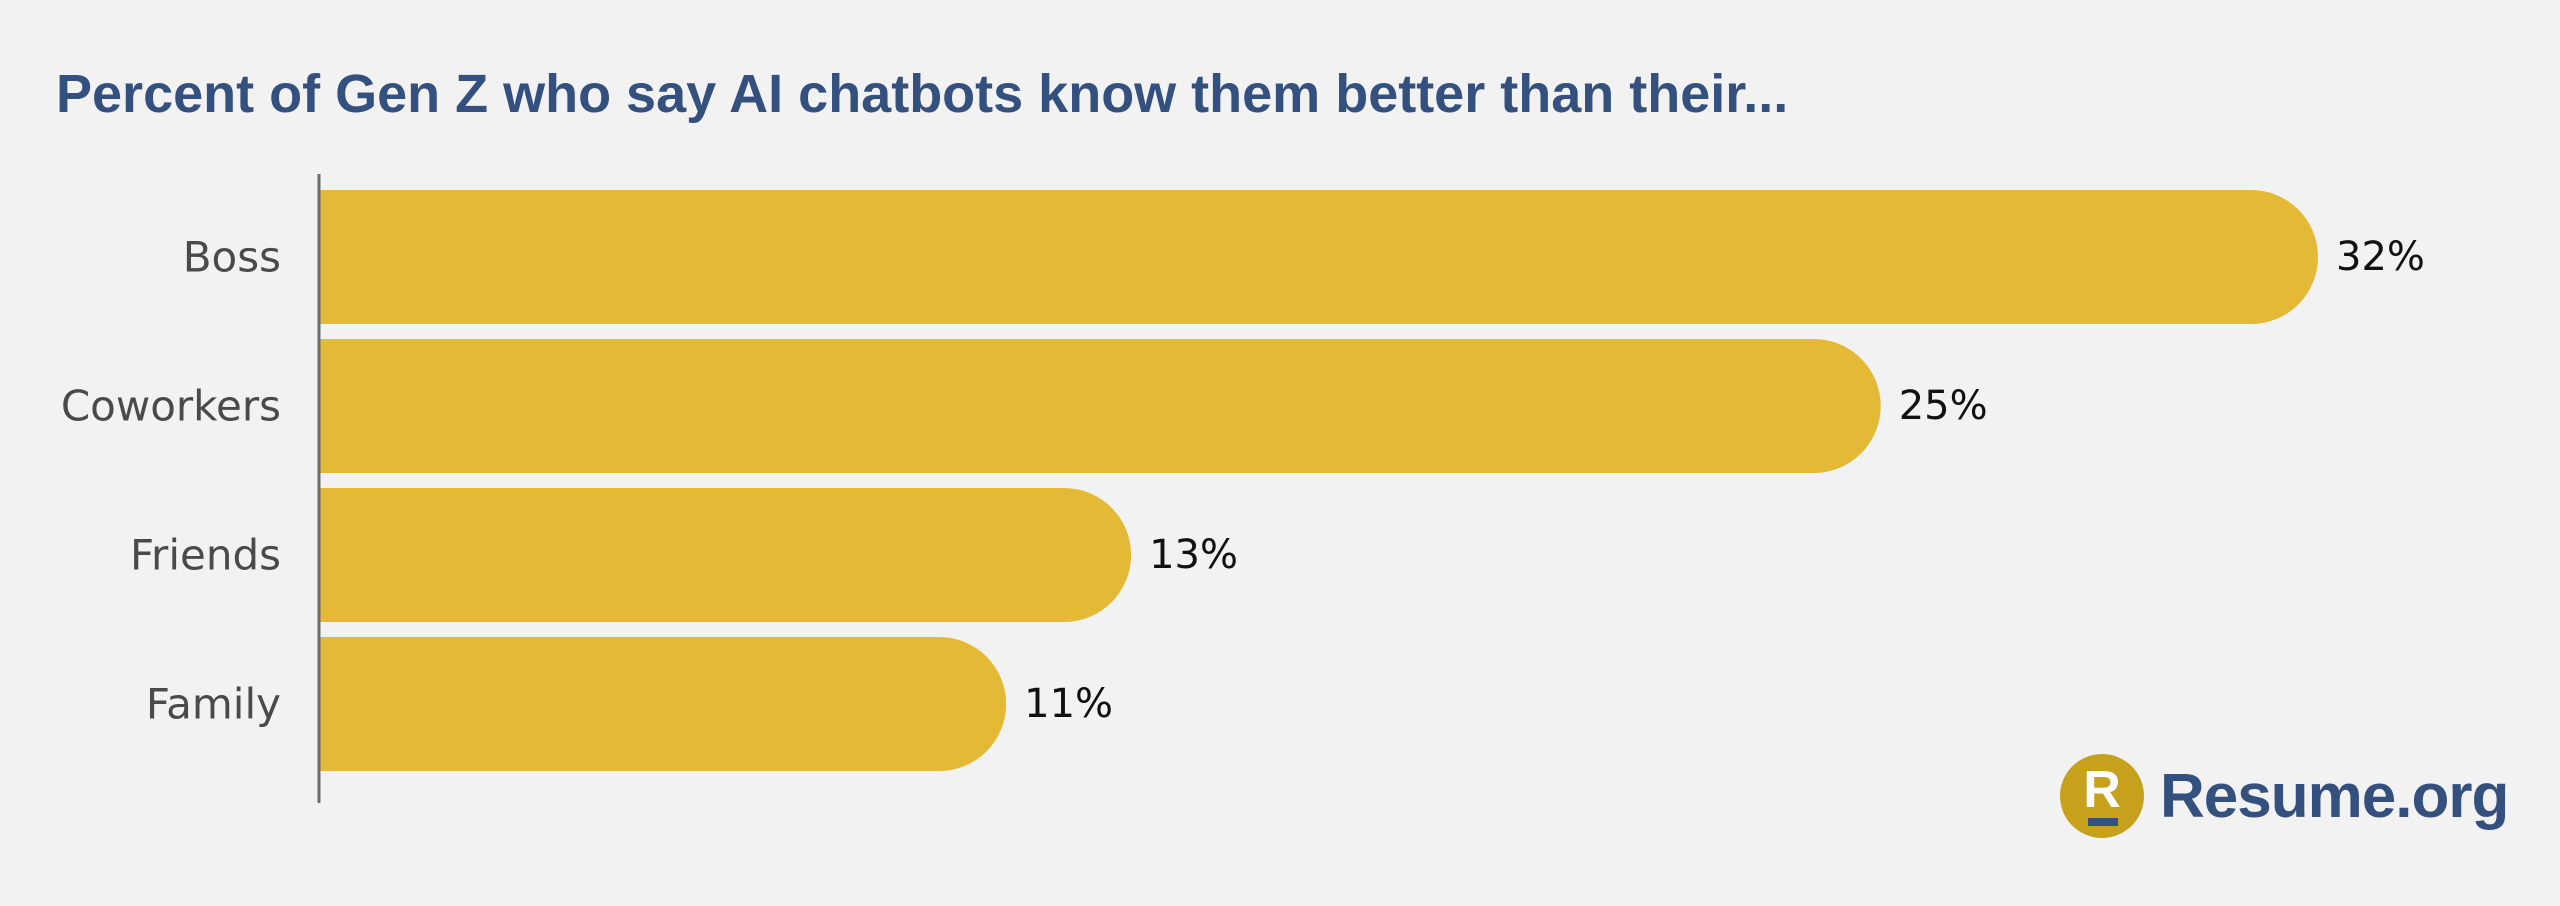  What do you see at coordinates (725, 555) in the screenshot?
I see `bar-friends` at bounding box center [725, 555].